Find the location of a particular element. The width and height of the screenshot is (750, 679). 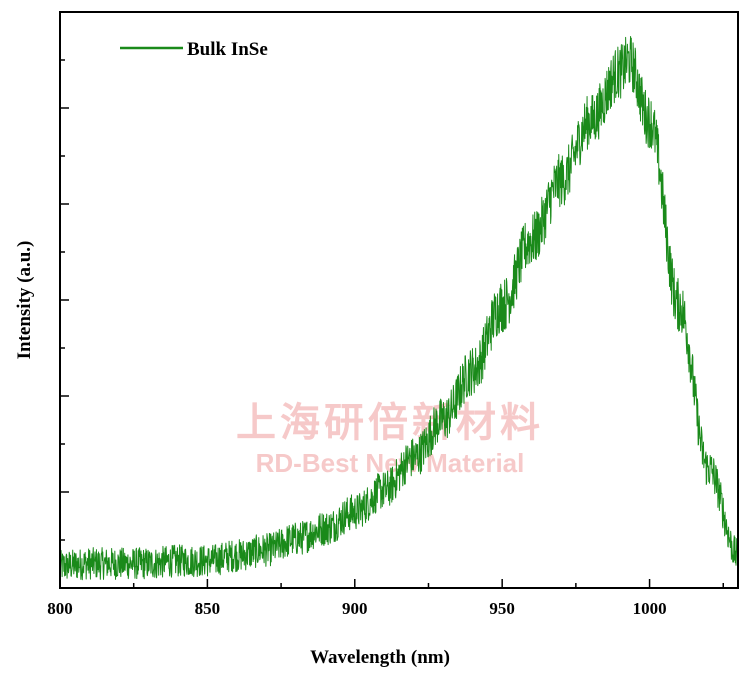

x-axis-ticks: 800 850 900 950 1000 is located at coordinates (386, 598).